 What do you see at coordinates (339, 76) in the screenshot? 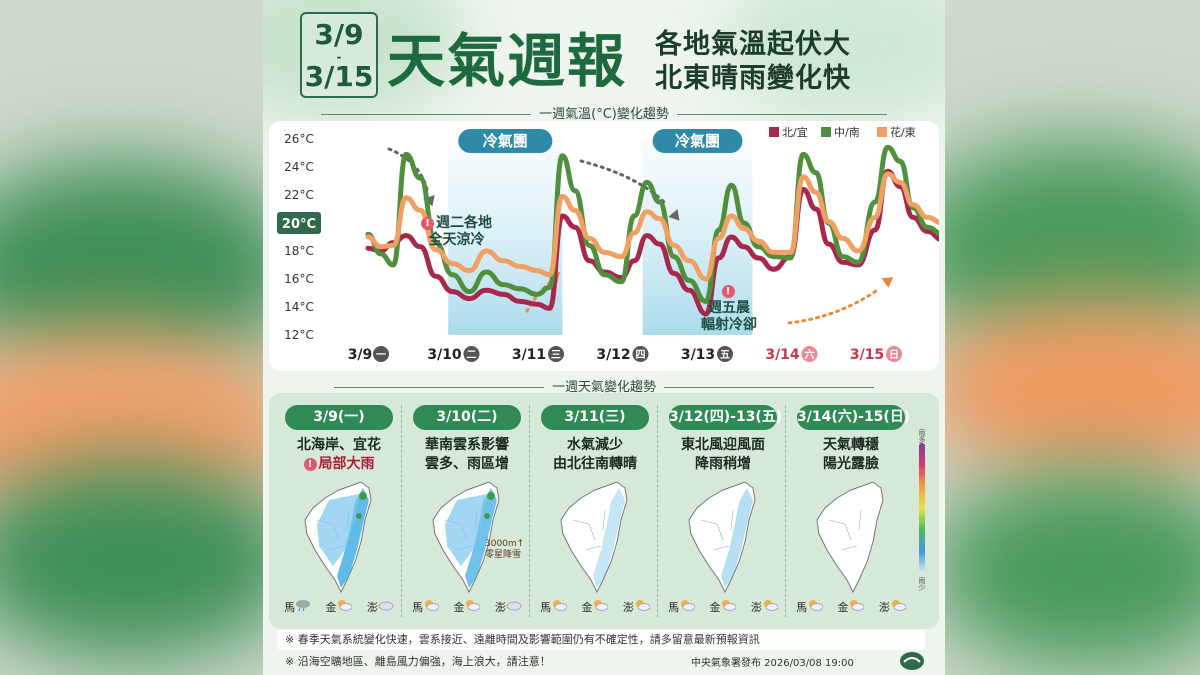
I see `date-end: 3/15` at bounding box center [339, 76].